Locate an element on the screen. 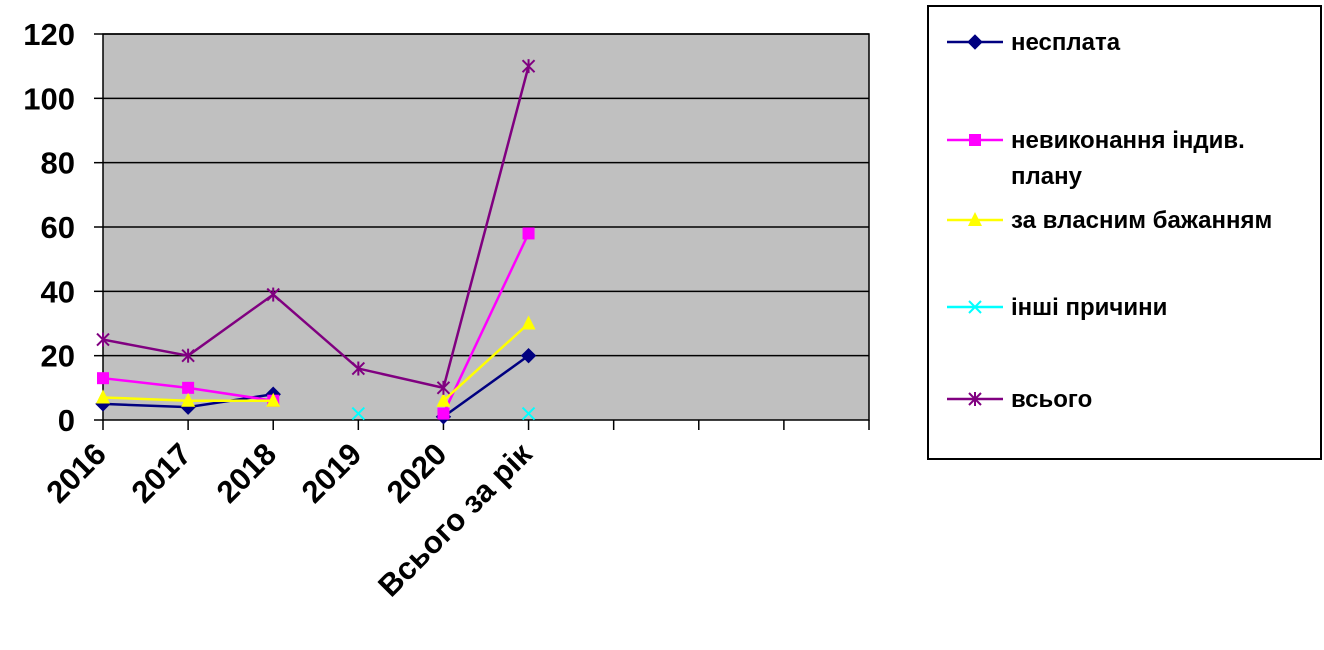 The width and height of the screenshot is (1324, 650). legend-entry-1: невиконання індив. плану is located at coordinates (1096, 158).